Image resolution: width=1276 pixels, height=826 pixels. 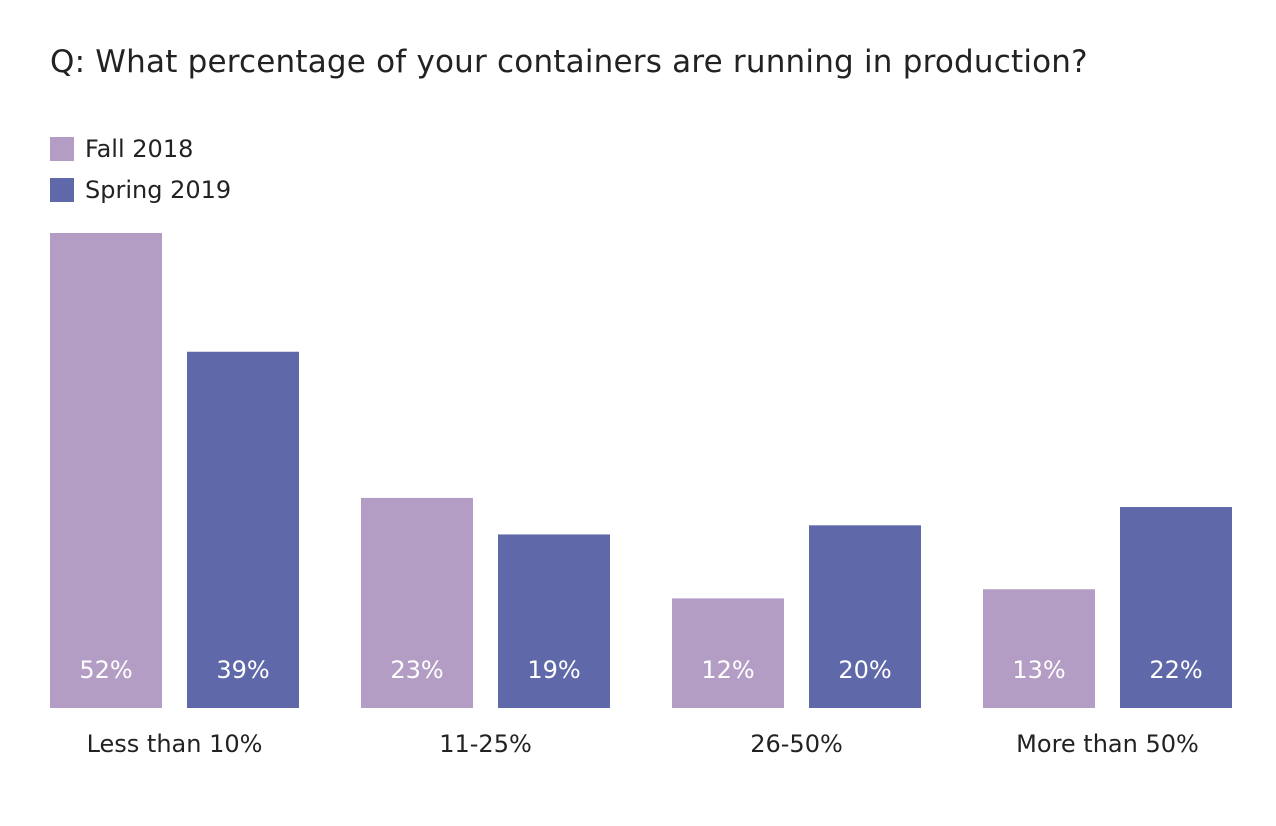 I want to click on legend-item-fall-2018: Fall 2018, so click(x=140, y=148).